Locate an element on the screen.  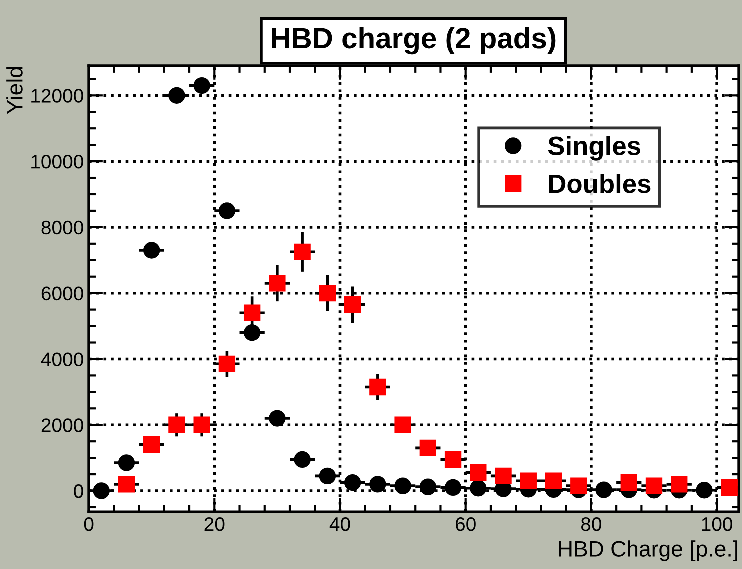
x-tick-label: 80 is located at coordinates (591, 524).